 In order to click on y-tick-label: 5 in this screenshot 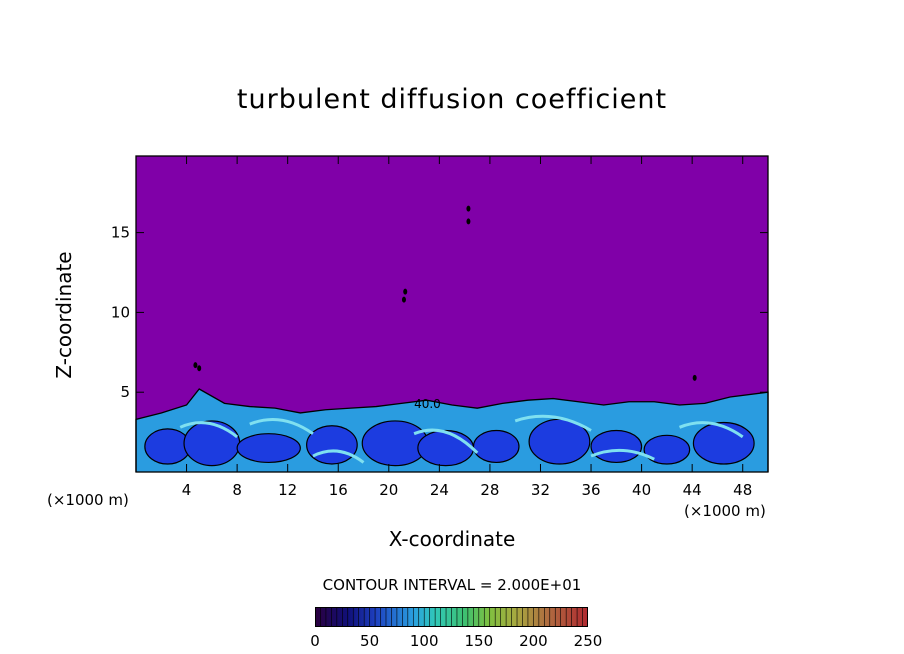, I will do `click(125, 392)`.